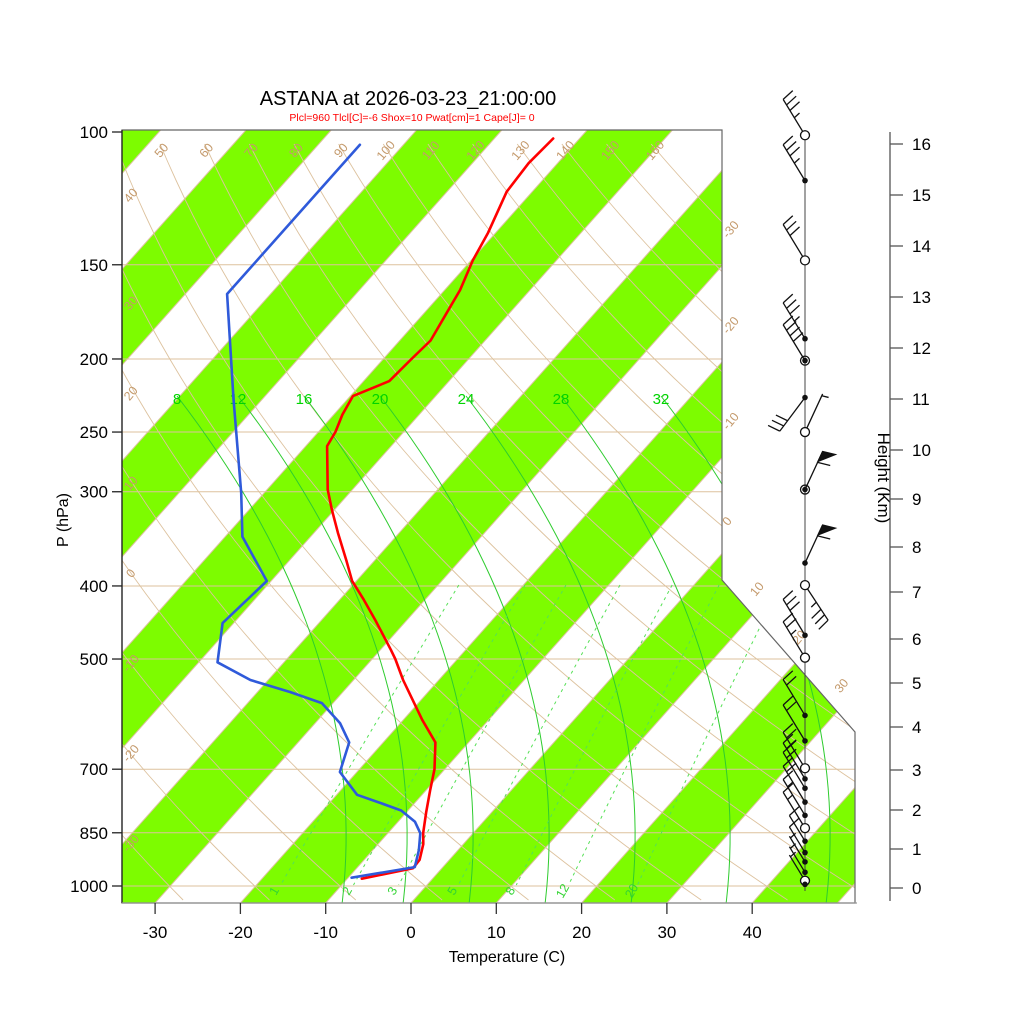  Describe the element at coordinates (921, 348) in the screenshot. I see `height-tick-label: 12` at that location.